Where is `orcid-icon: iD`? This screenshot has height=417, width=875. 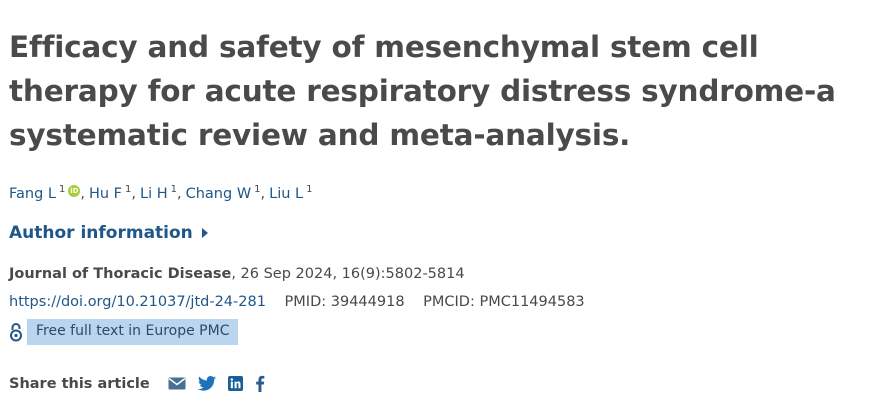
orcid-icon: iD is located at coordinates (74, 191).